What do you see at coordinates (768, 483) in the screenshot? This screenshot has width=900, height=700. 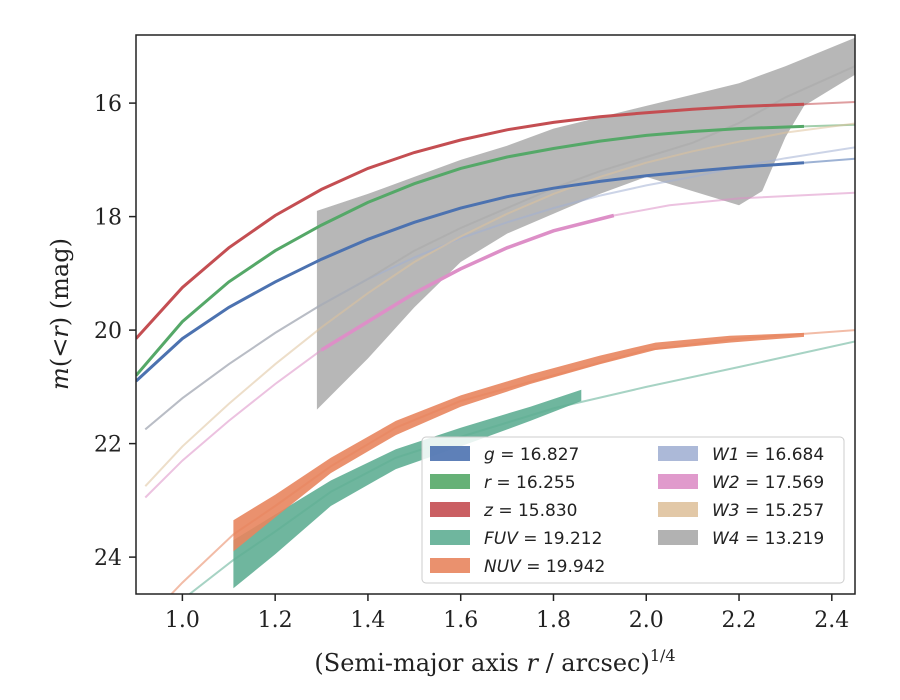 I see `legend-label-w2: W2 = 17.569` at bounding box center [768, 483].